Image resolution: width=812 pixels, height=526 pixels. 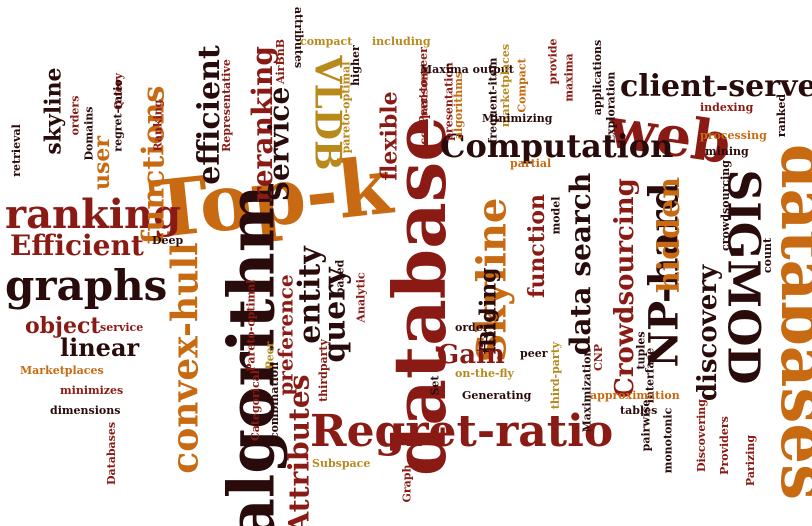 What do you see at coordinates (716, 86) in the screenshot?
I see `word-client-server: client-server` at bounding box center [716, 86].